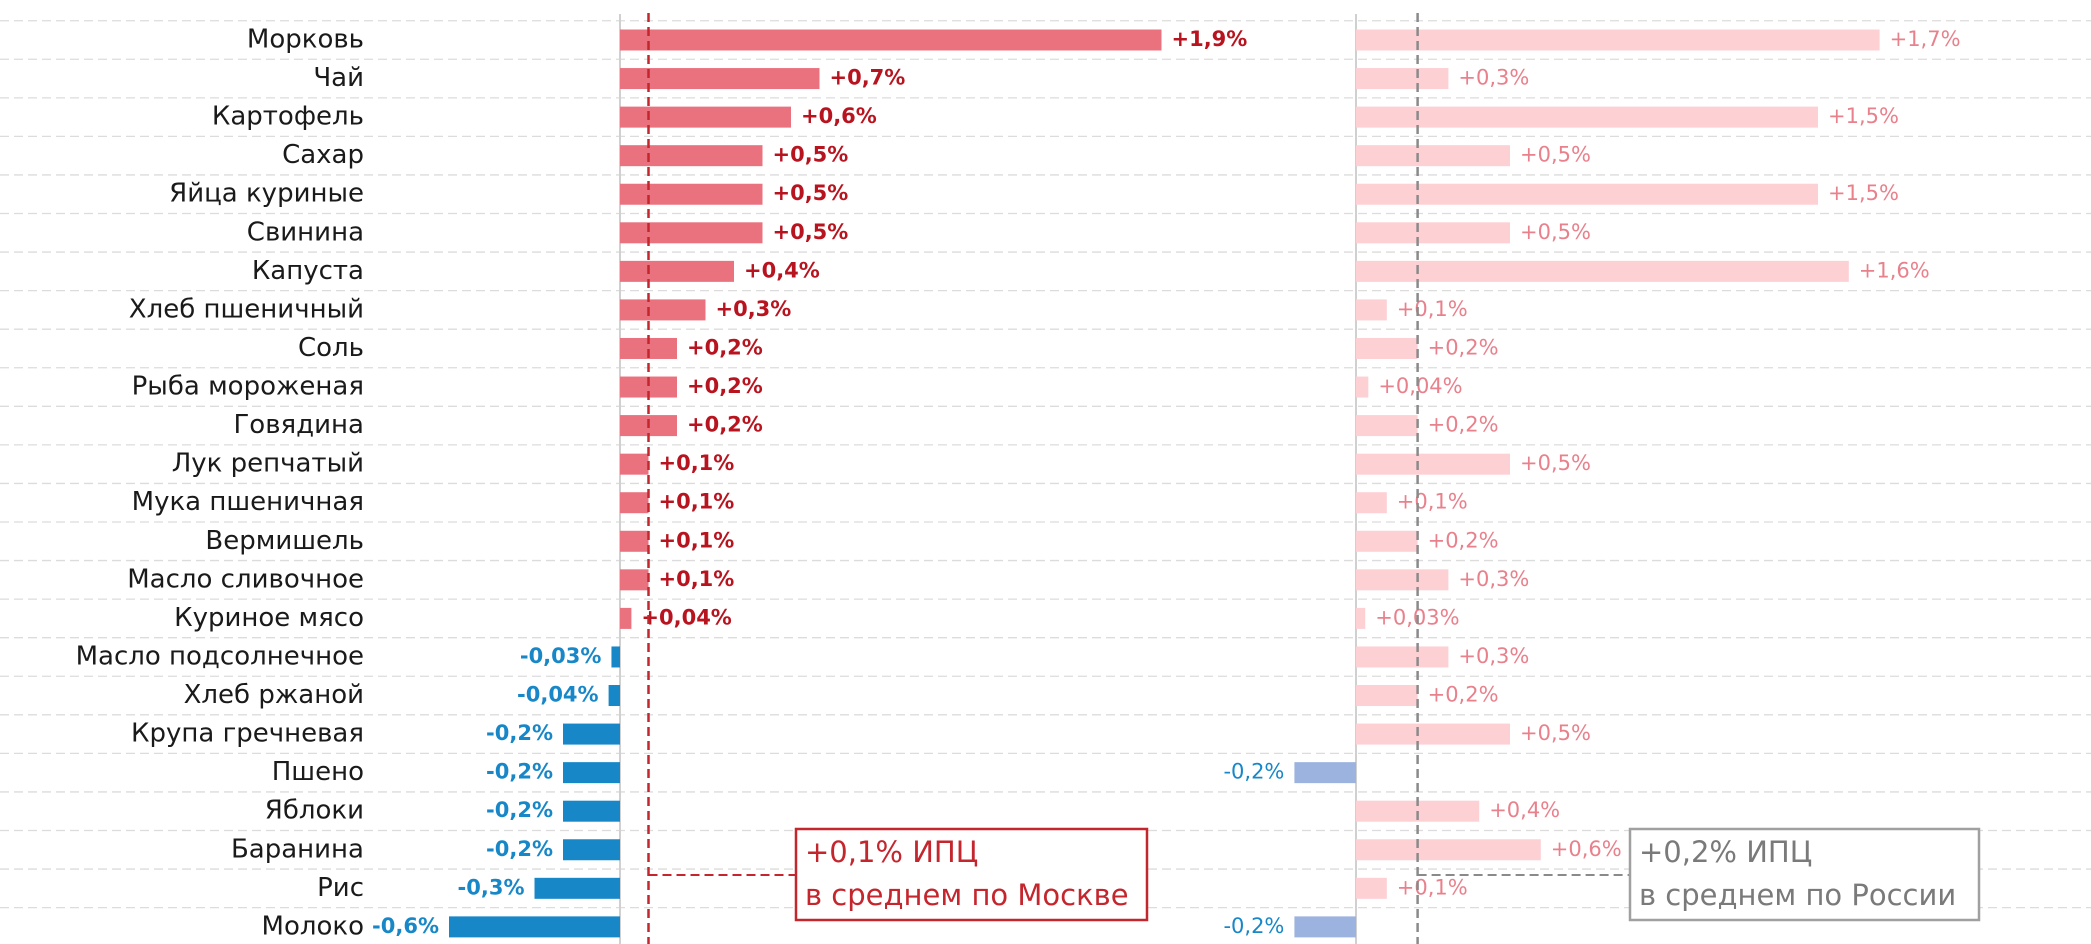 The width and height of the screenshot is (2091, 944). I want to click on category-label: Хлеб ржаной, so click(274, 695).